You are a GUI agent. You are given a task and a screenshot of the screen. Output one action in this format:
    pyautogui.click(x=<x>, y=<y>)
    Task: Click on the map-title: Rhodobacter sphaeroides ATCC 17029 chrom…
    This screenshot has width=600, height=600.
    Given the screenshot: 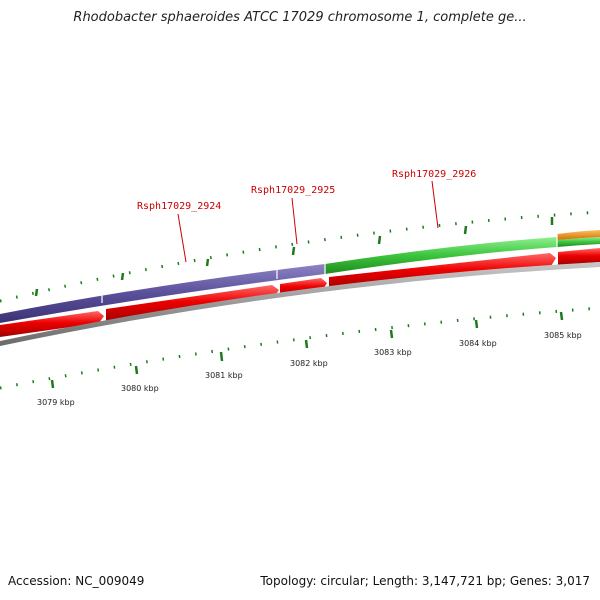 What is the action you would take?
    pyautogui.click(x=300, y=17)
    